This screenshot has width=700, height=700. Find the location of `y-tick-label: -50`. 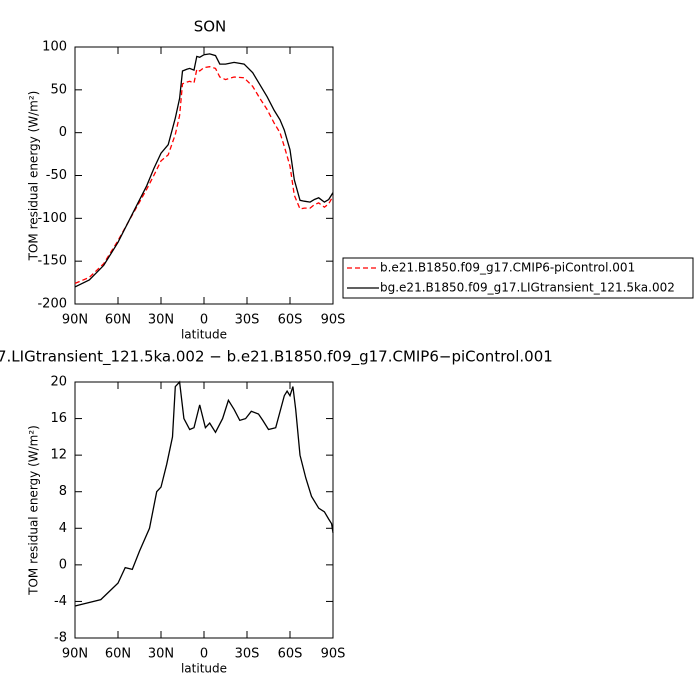

y-tick-label: -50 is located at coordinates (56, 175).